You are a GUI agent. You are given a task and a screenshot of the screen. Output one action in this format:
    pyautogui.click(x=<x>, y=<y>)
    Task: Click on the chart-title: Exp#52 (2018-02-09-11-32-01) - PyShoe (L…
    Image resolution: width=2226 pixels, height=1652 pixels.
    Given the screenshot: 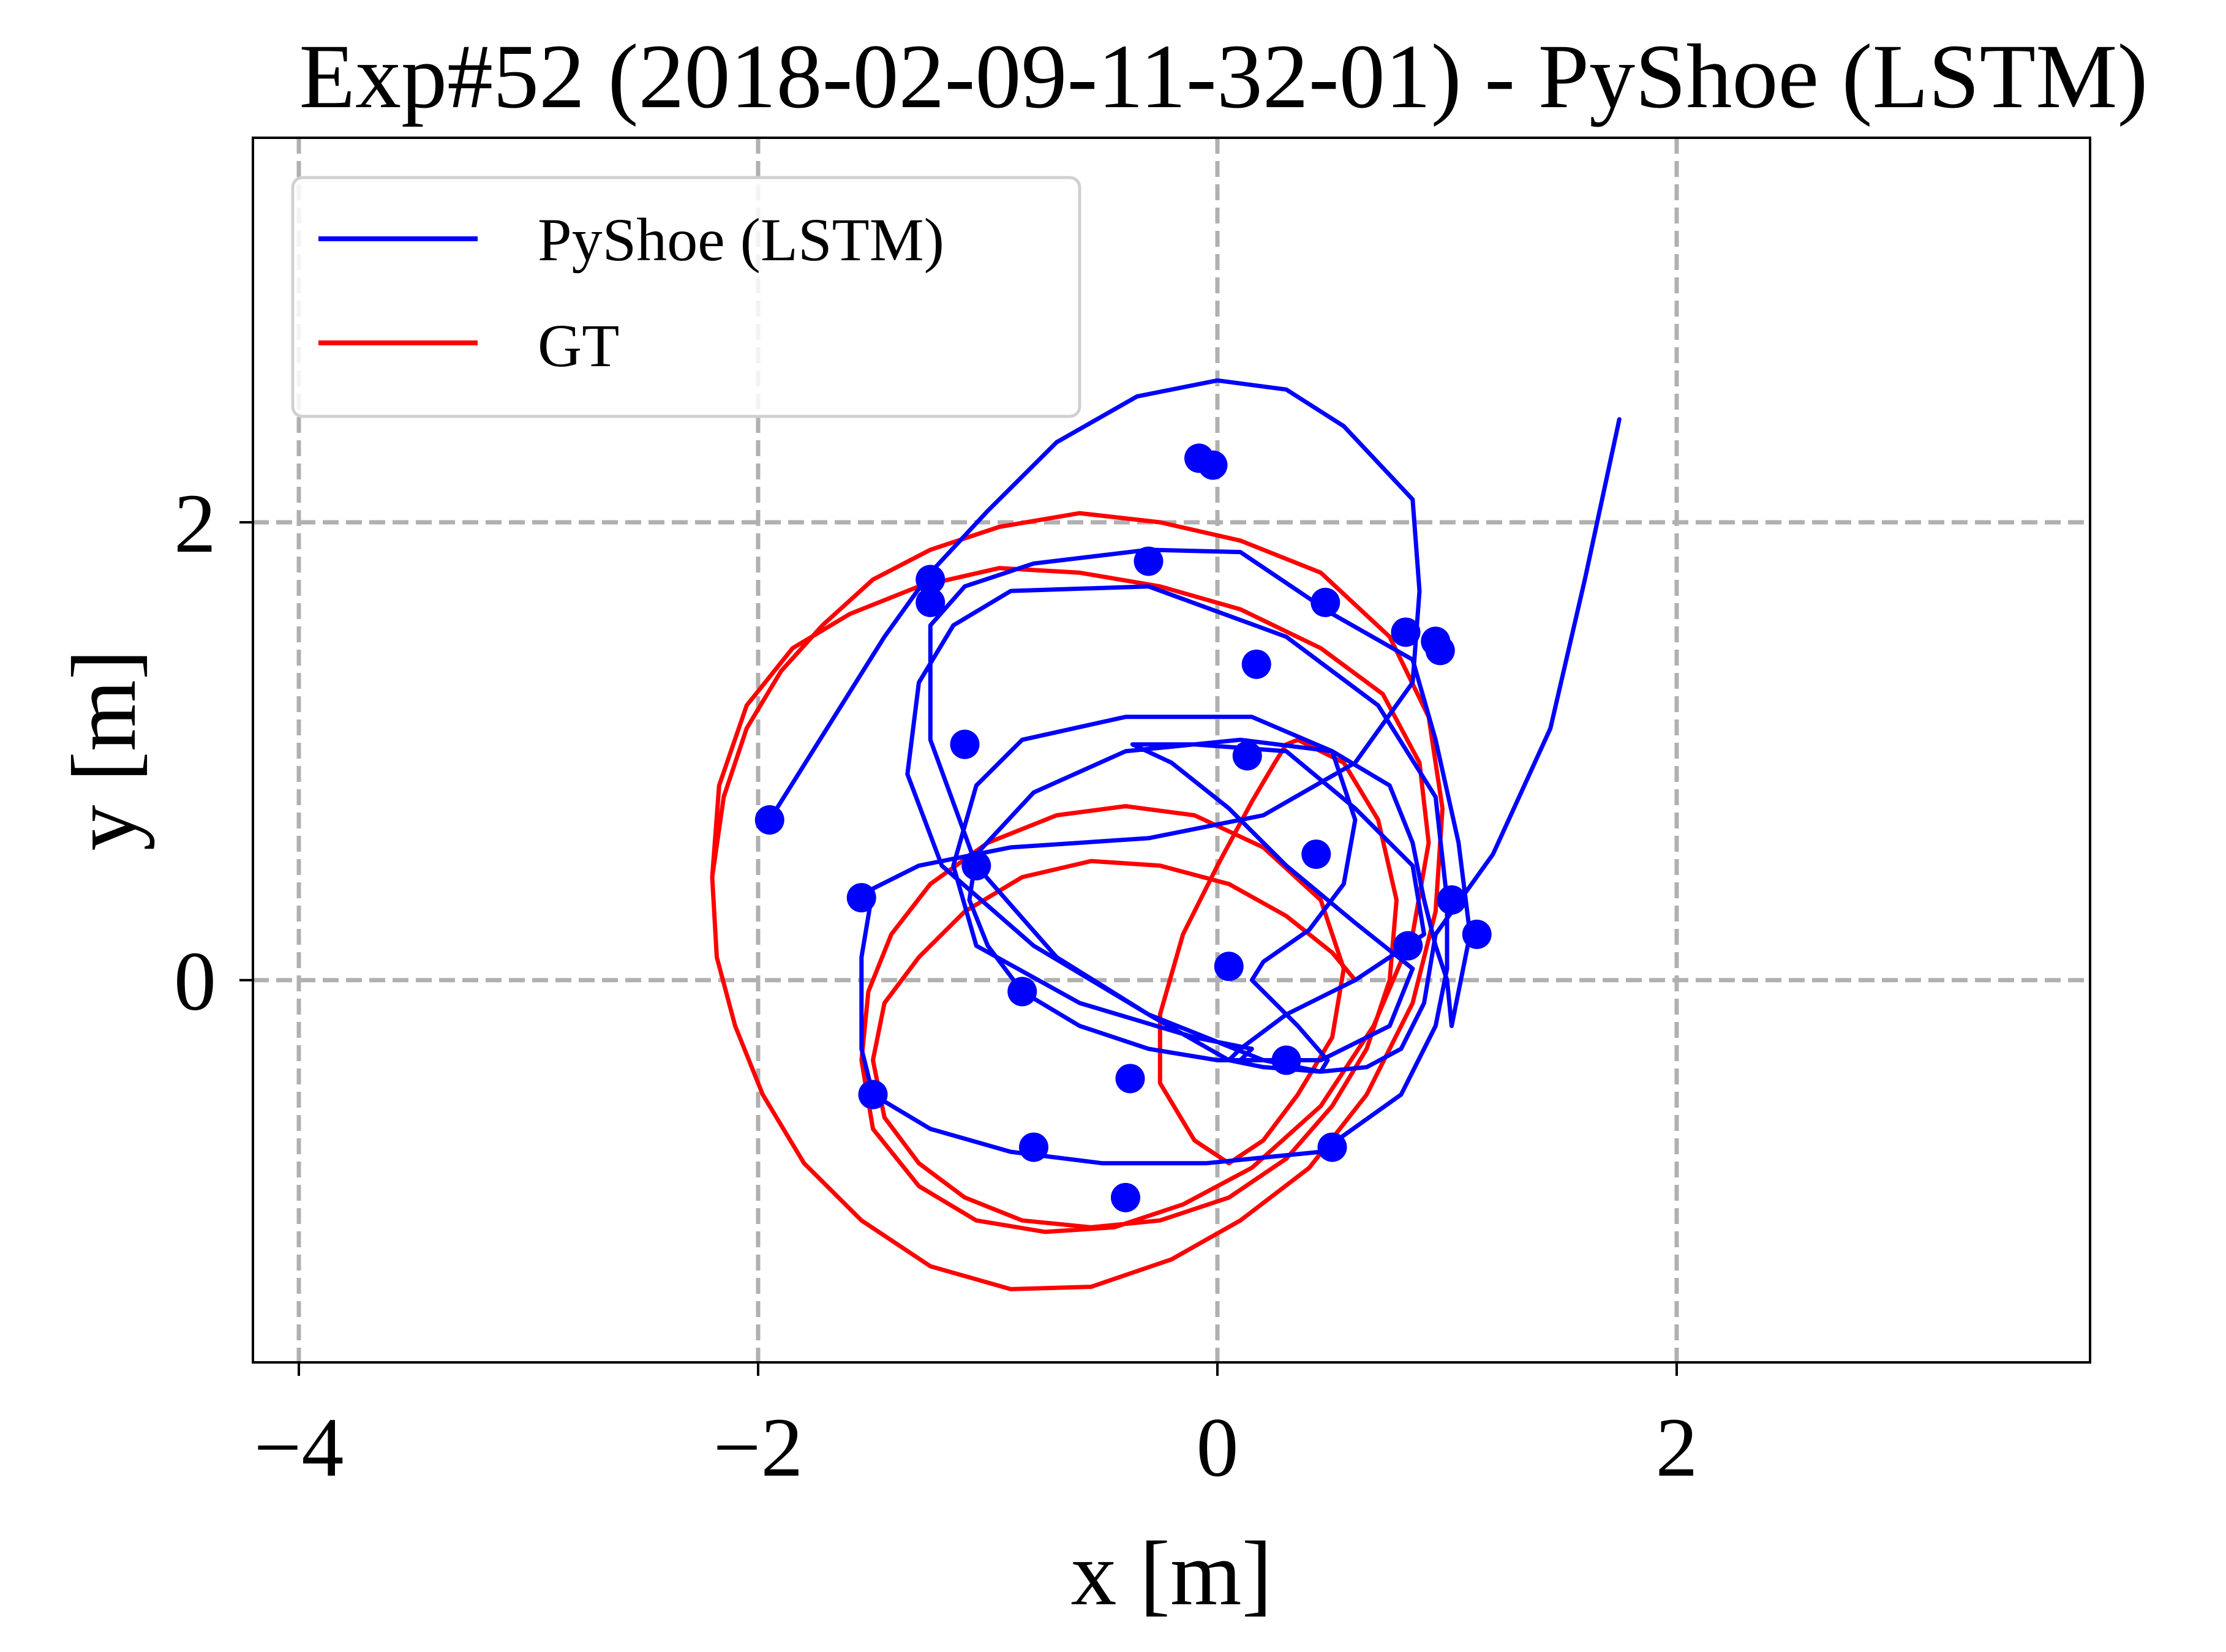 What is the action you would take?
    pyautogui.click(x=1223, y=76)
    